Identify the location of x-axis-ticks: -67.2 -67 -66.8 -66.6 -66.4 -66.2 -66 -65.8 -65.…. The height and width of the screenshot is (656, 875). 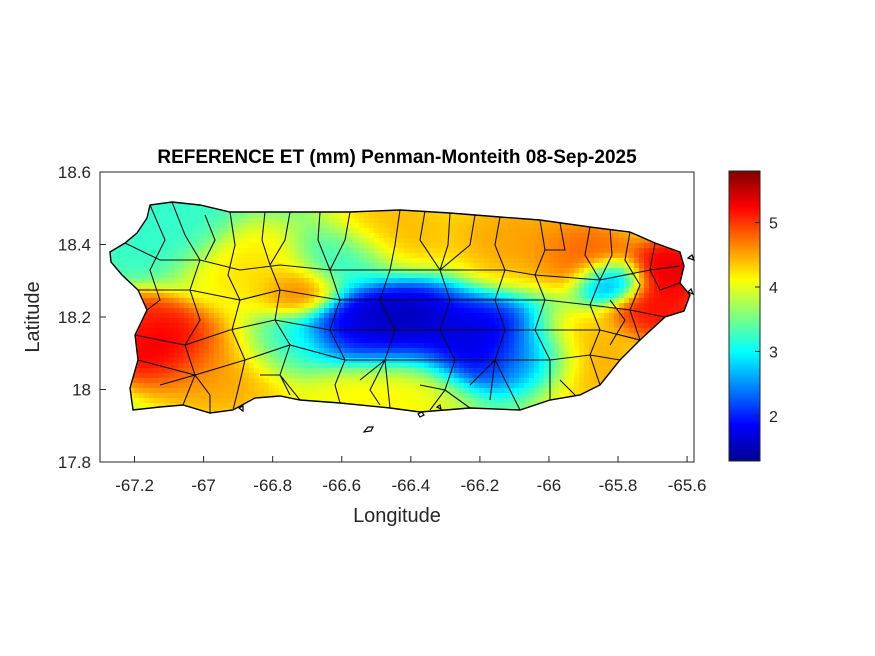
(410, 475).